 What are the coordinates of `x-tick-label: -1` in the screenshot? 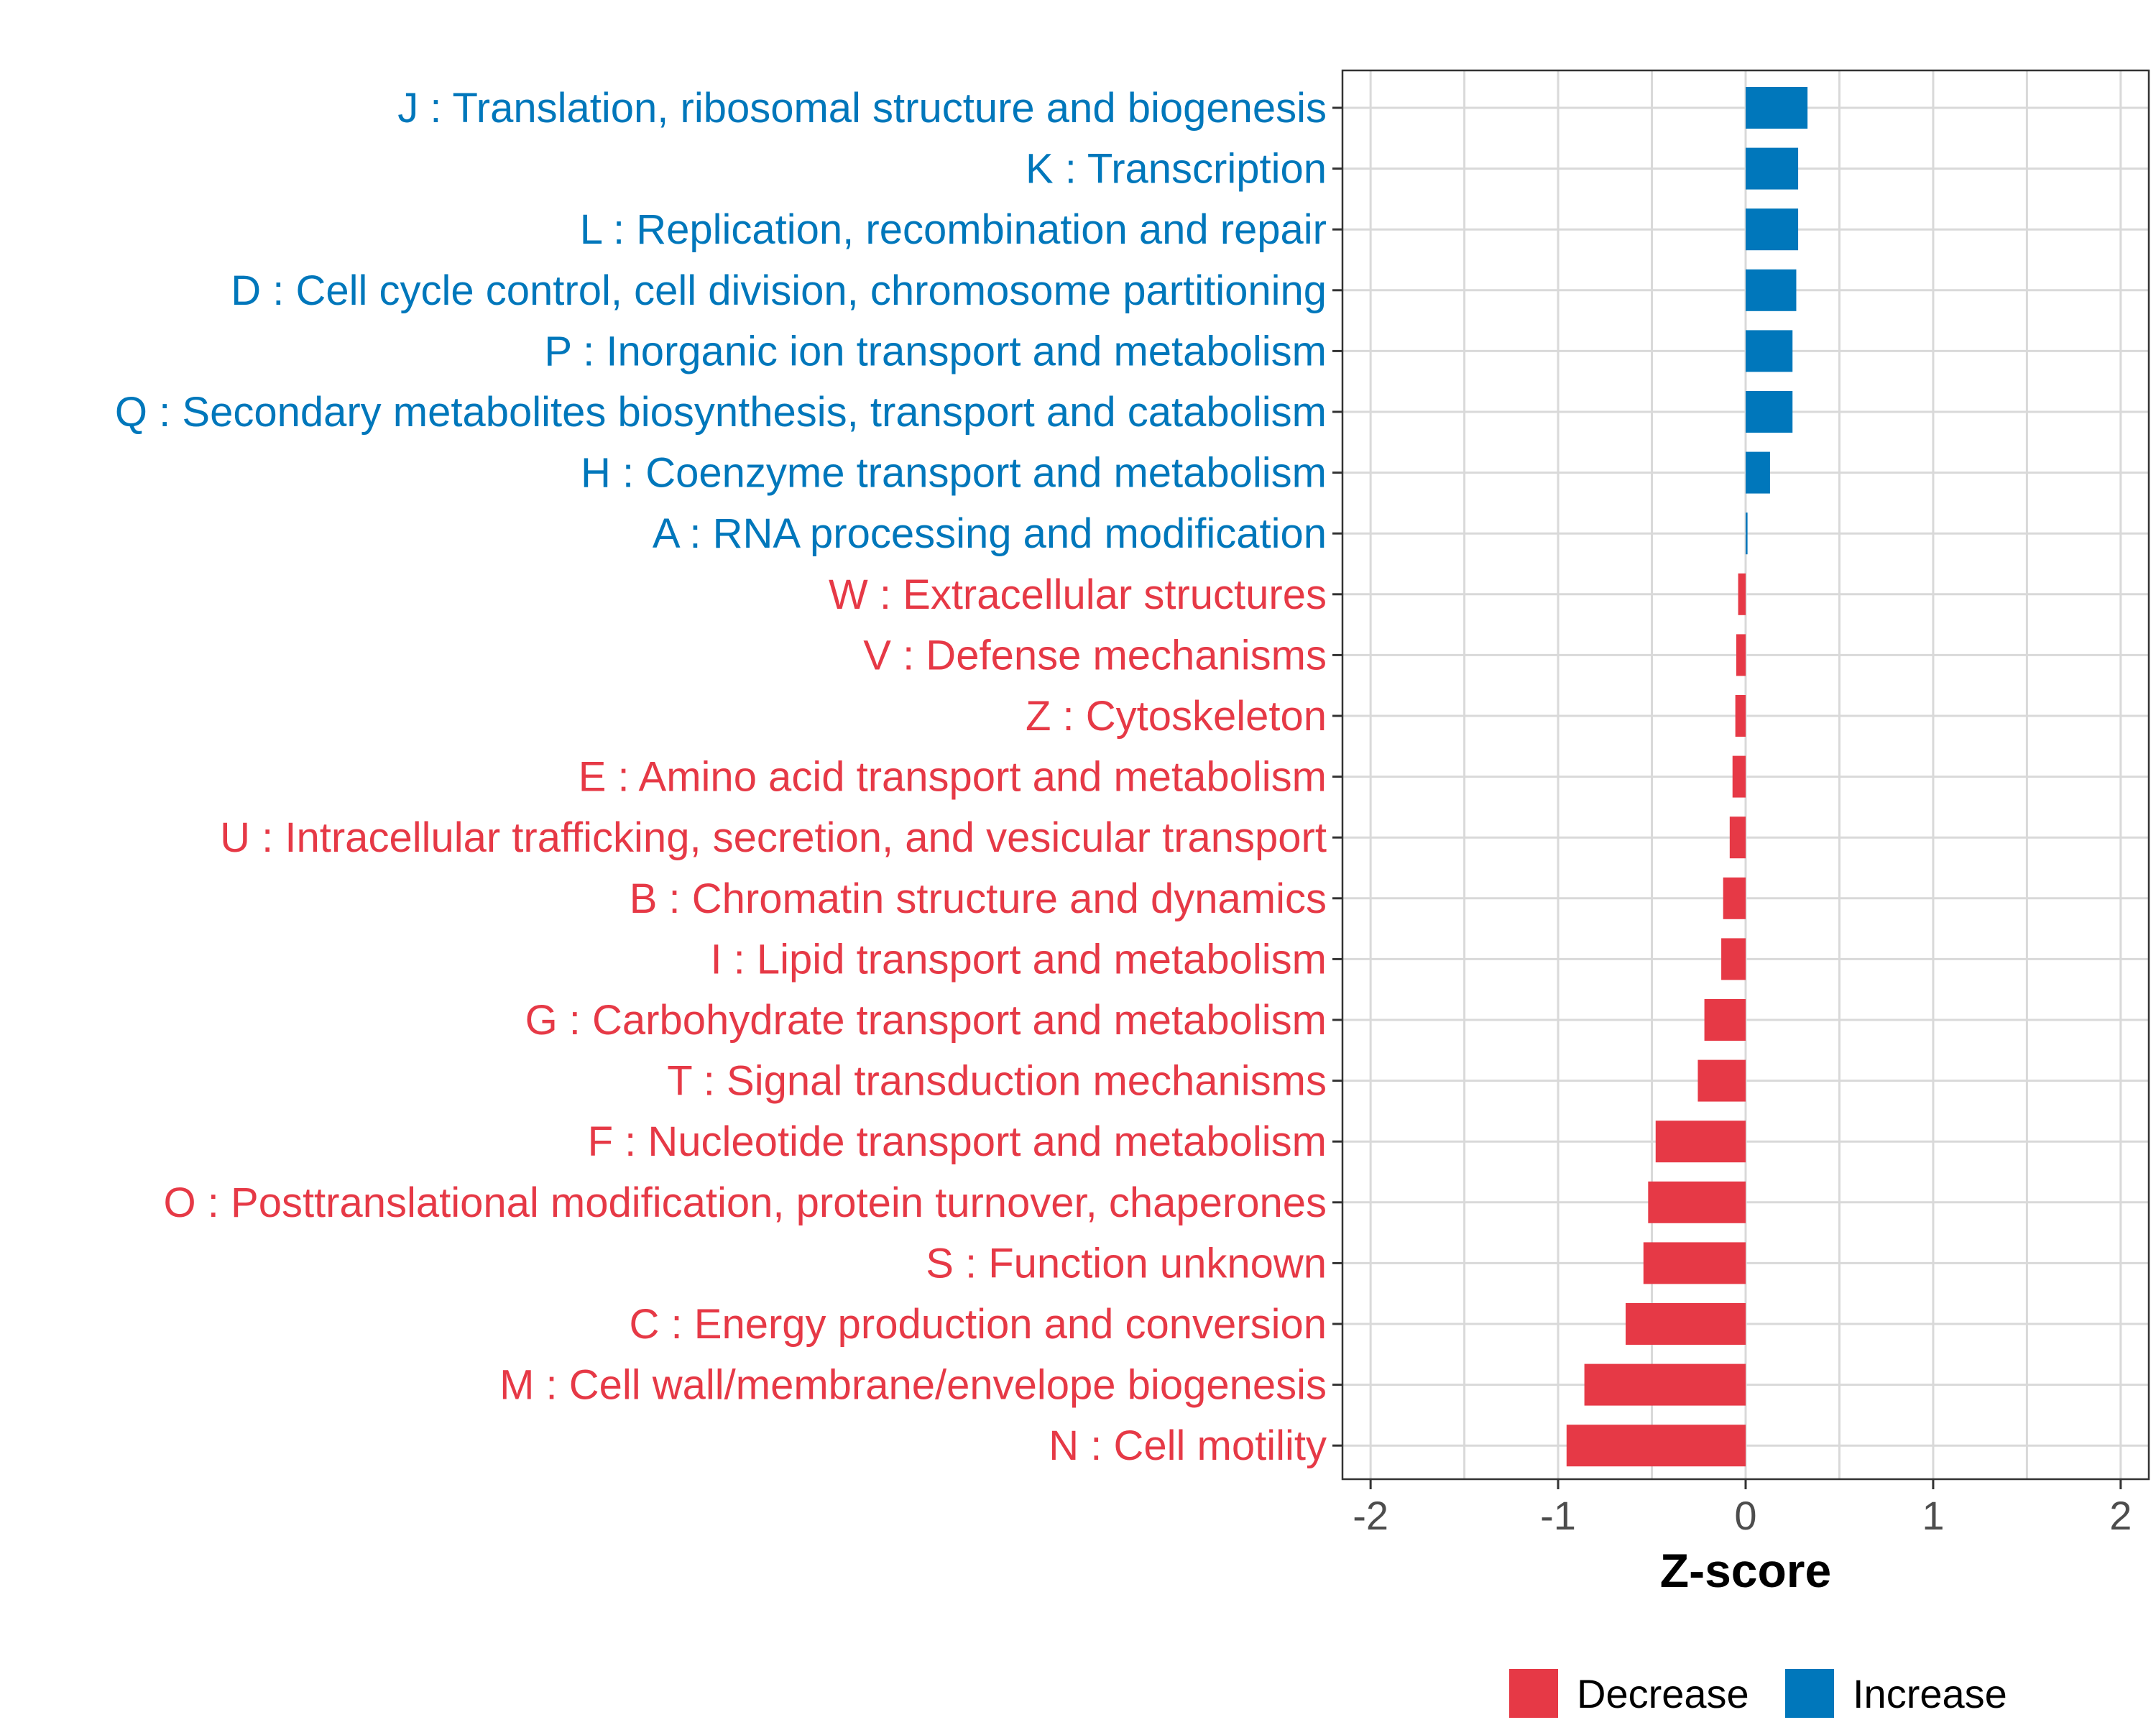 It's located at (1558, 1515).